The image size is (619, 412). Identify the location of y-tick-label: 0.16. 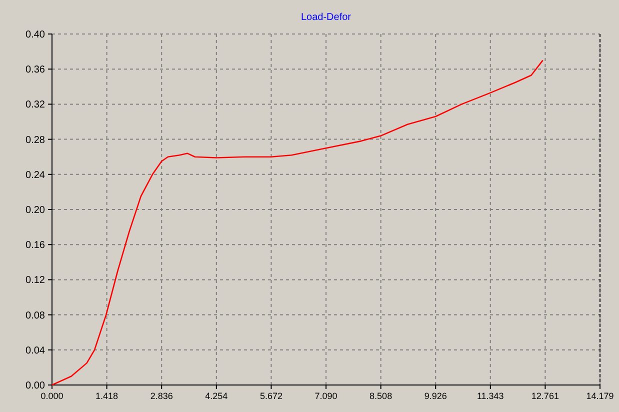
(36, 246).